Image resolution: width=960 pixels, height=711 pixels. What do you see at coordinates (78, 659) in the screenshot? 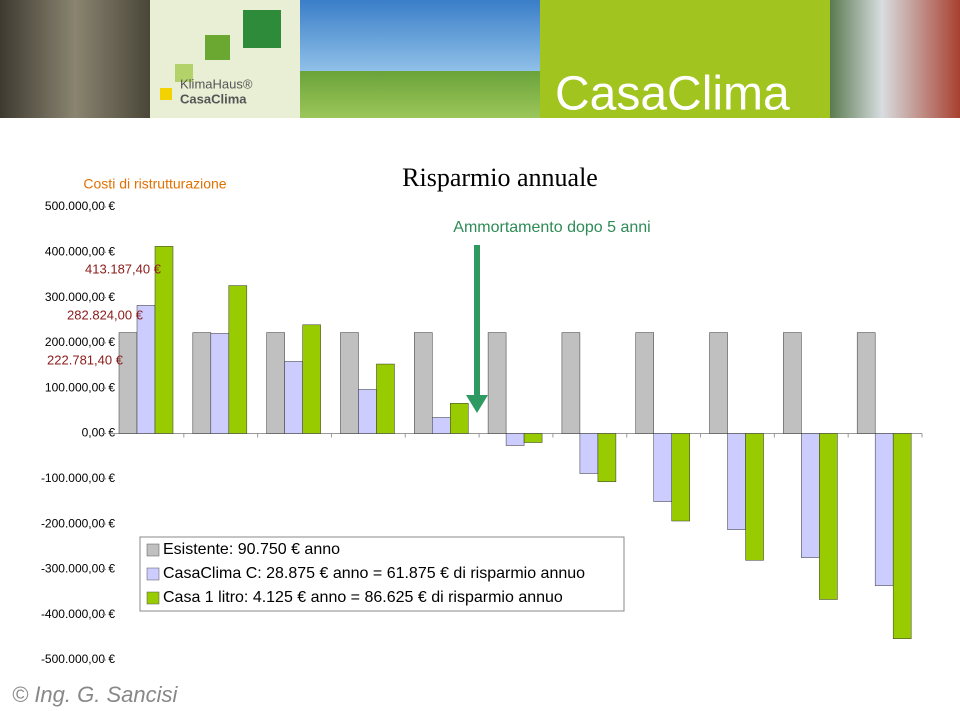
I see `y-tick-label: -500.000,00 €` at bounding box center [78, 659].